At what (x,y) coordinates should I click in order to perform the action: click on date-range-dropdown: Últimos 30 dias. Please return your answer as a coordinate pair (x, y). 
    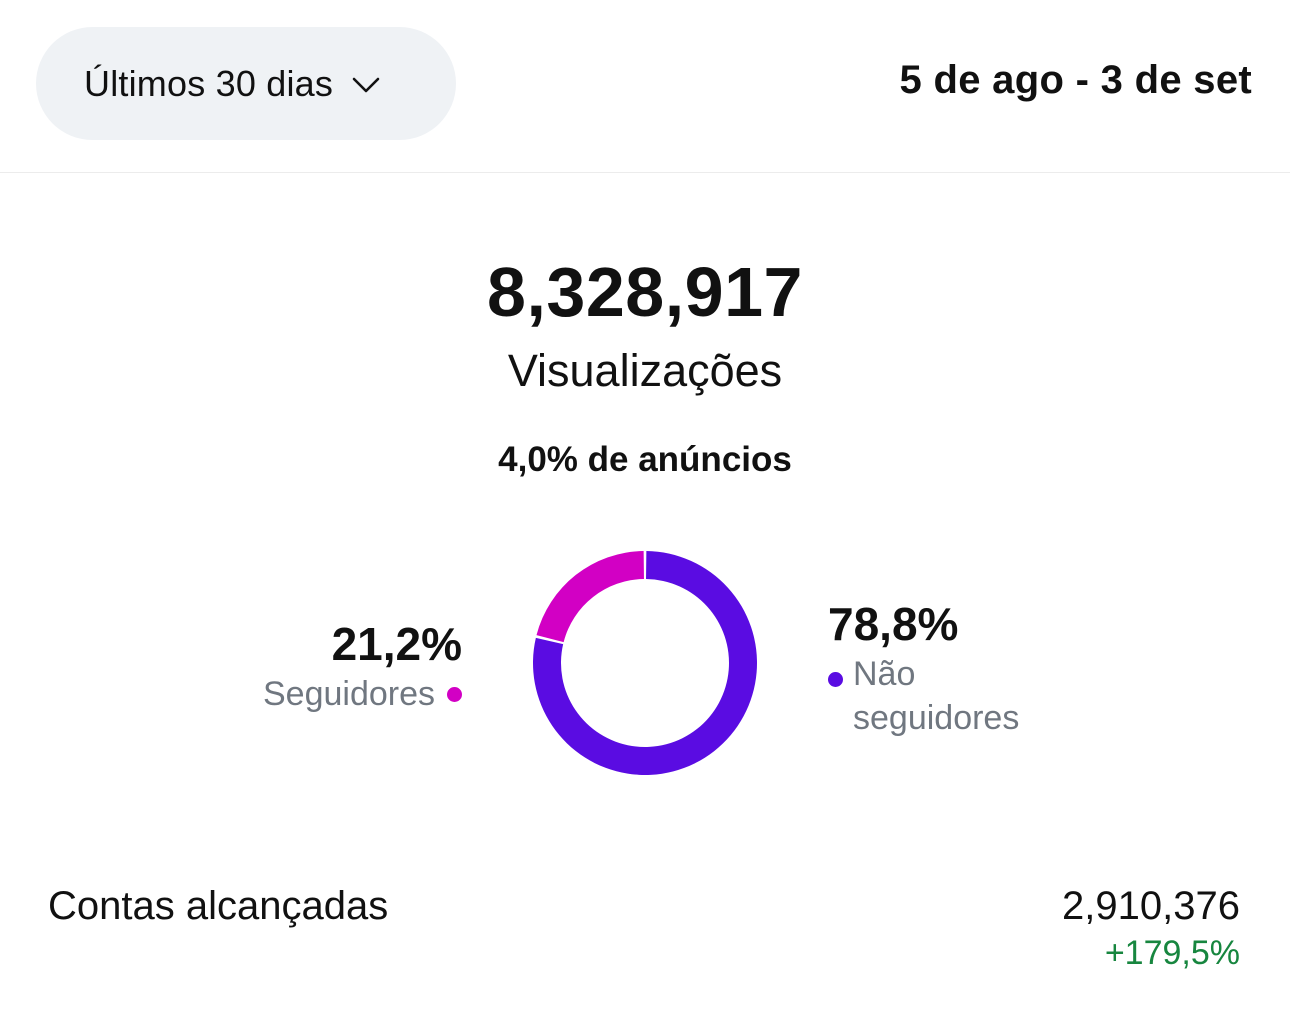
    Looking at the image, I should click on (246, 83).